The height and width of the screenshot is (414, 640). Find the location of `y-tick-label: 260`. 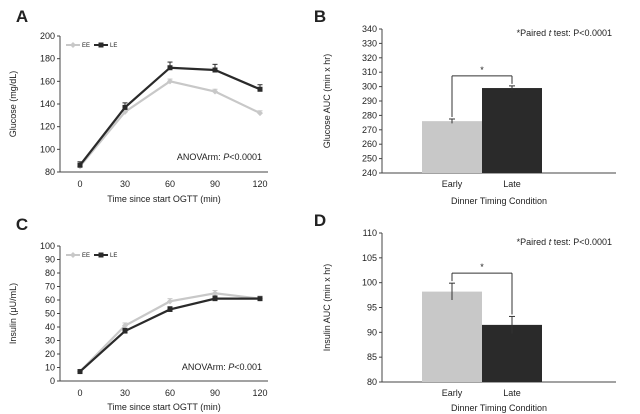

y-tick-label: 260 is located at coordinates (369, 144).